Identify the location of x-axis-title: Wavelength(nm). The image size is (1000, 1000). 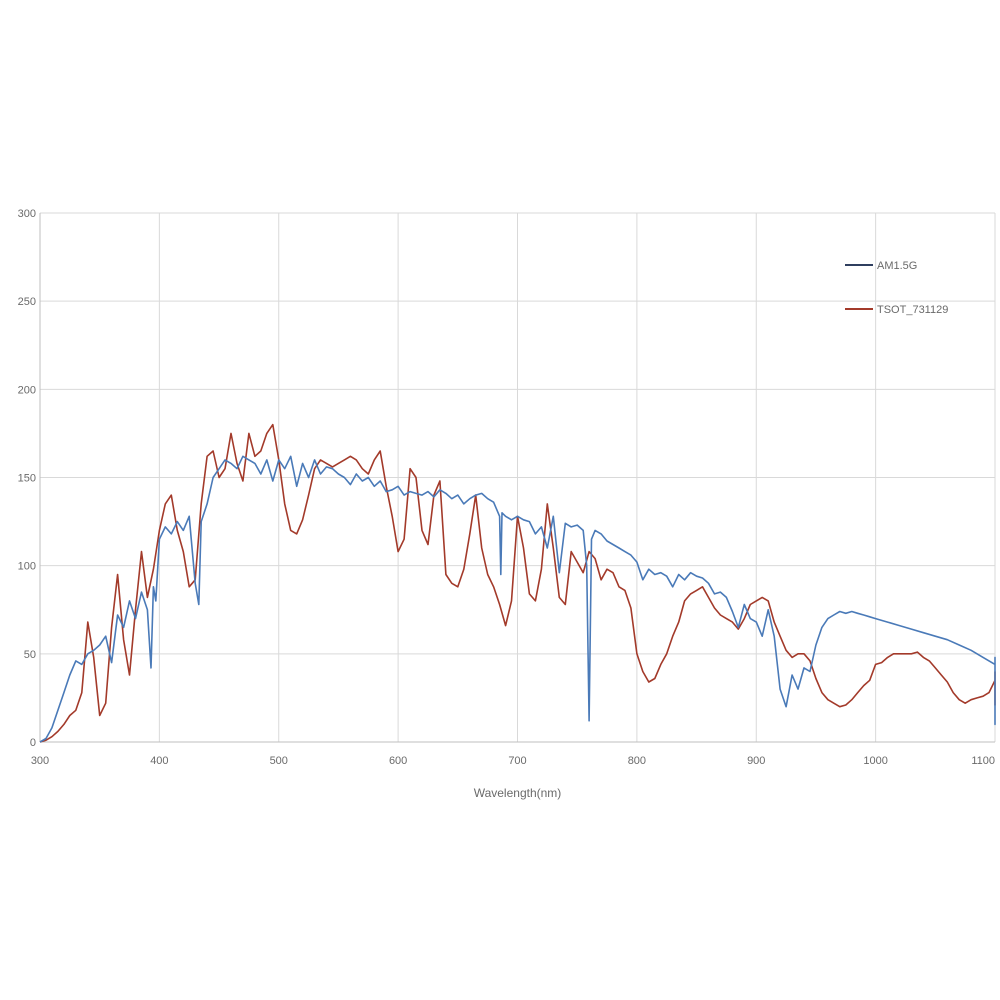
(518, 793).